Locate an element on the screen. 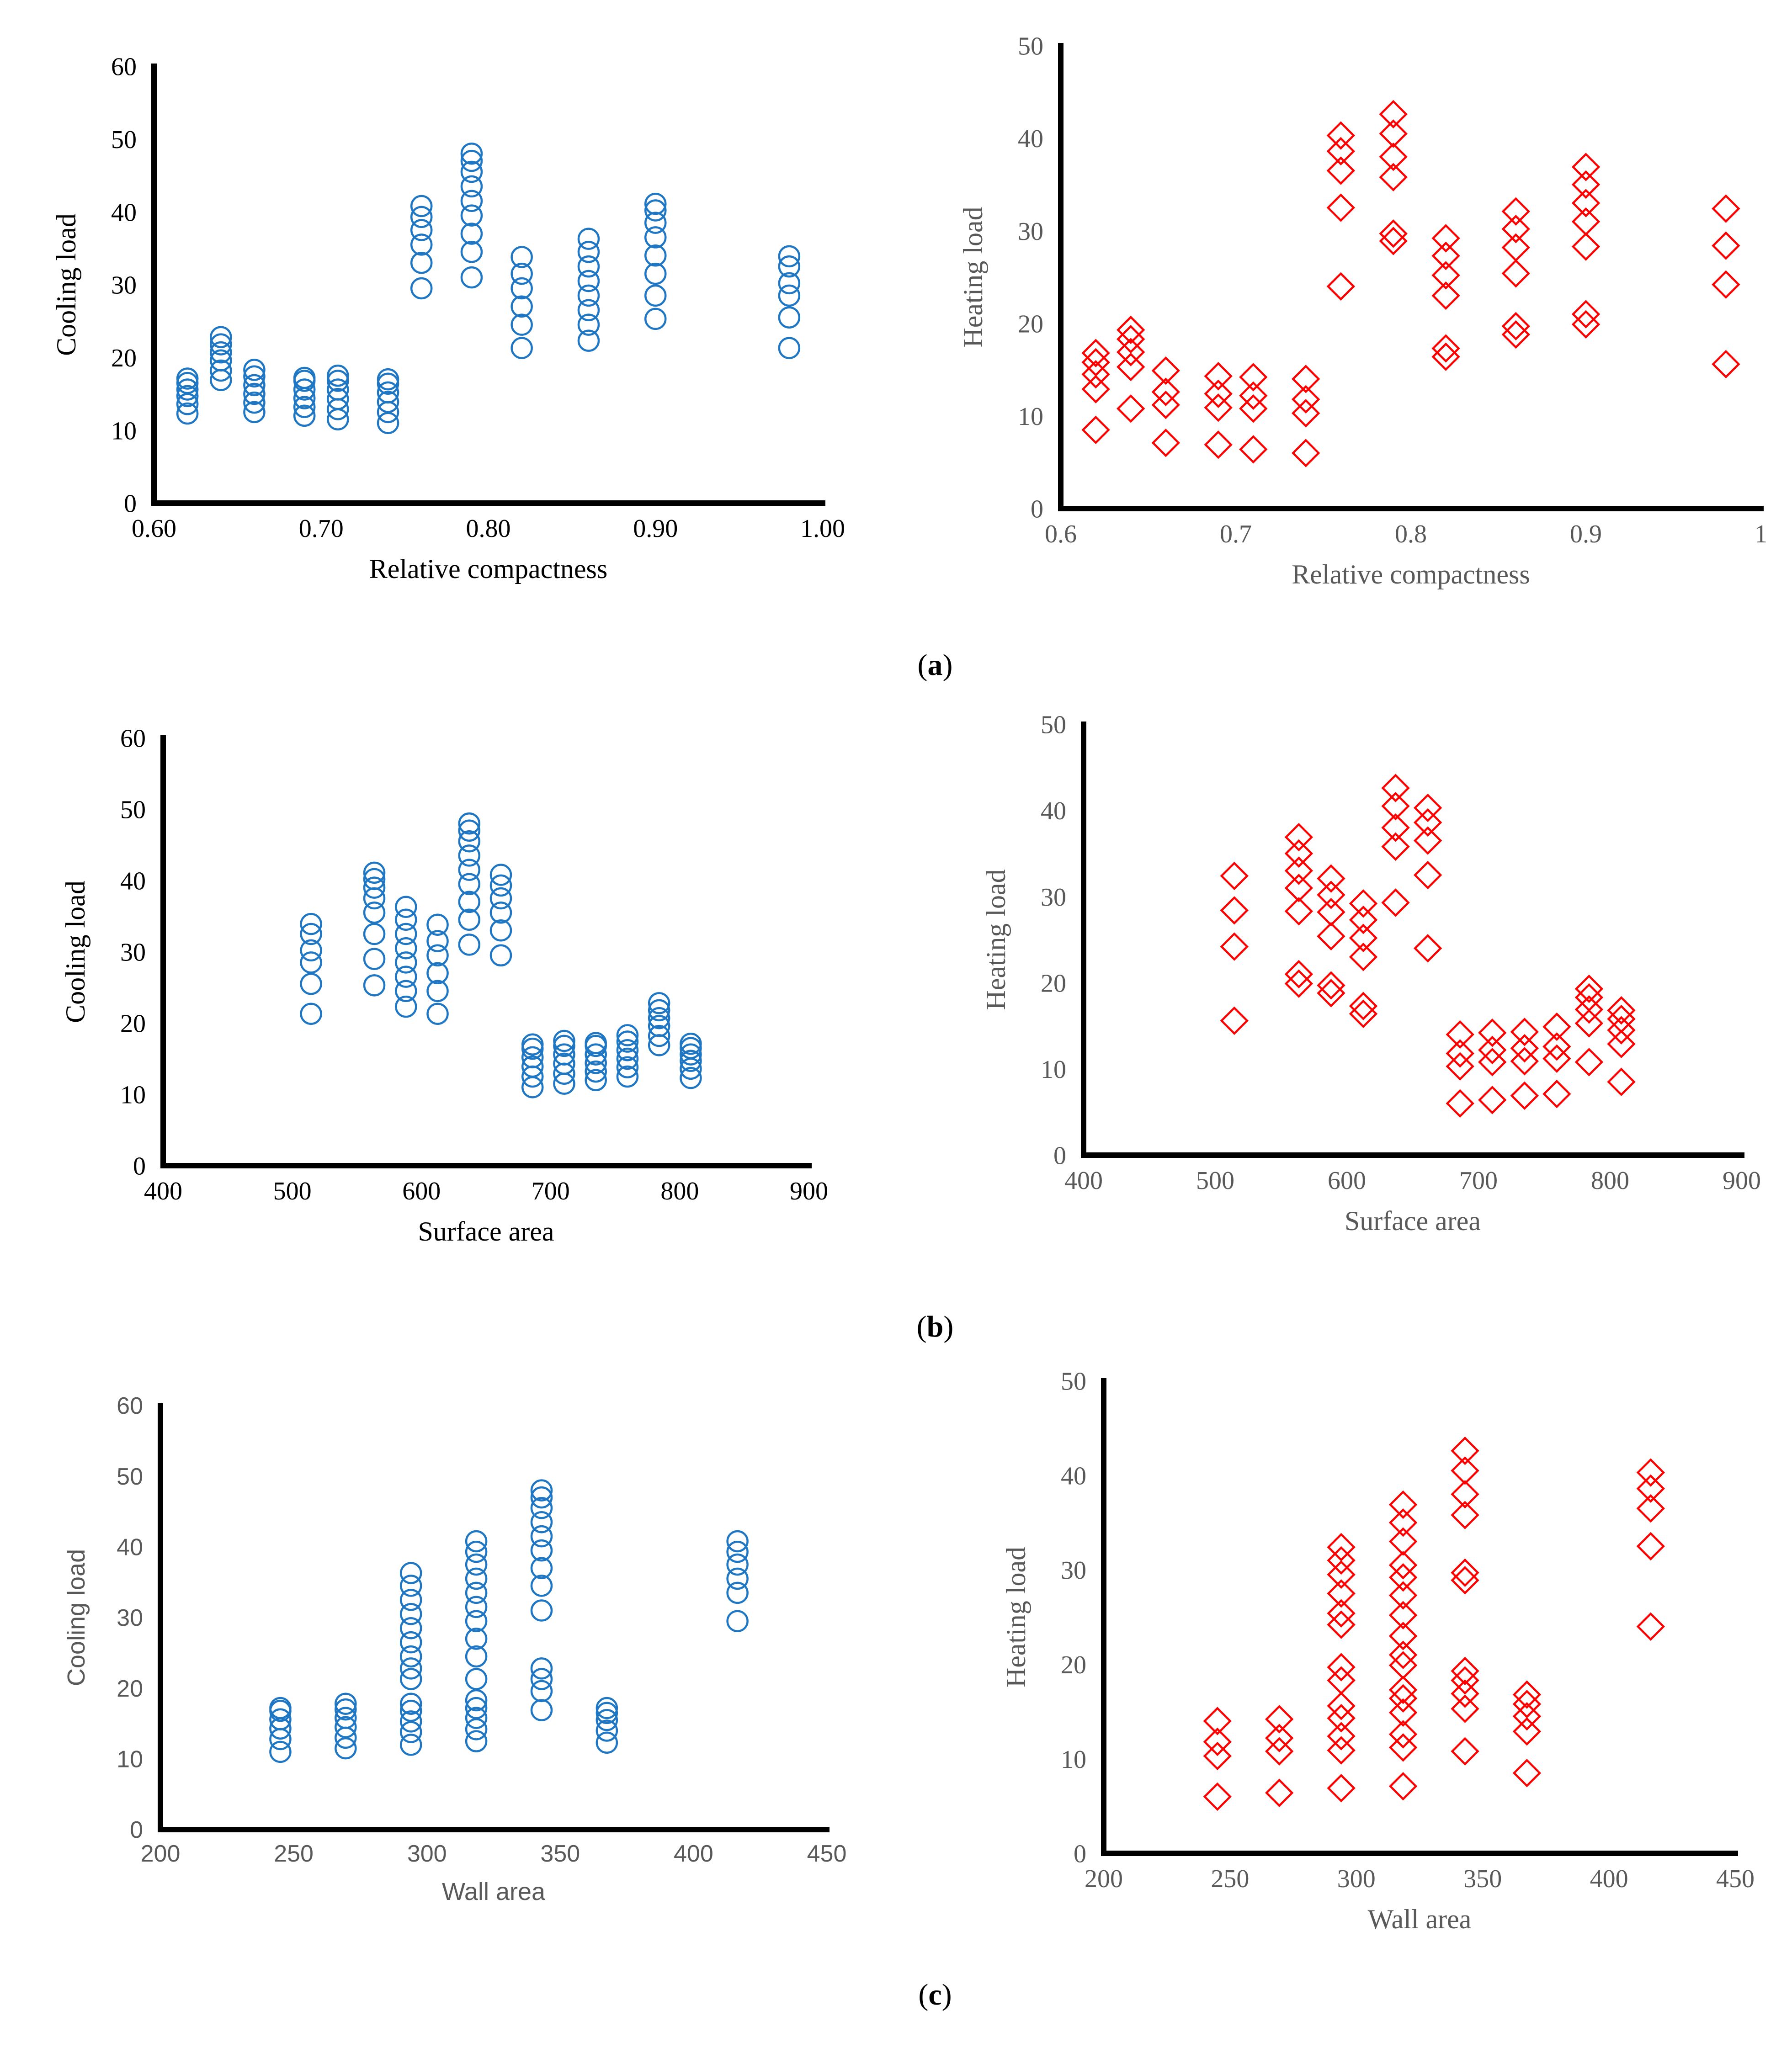 This screenshot has height=2048, width=1792. series-c-cooling is located at coordinates (509, 1621).